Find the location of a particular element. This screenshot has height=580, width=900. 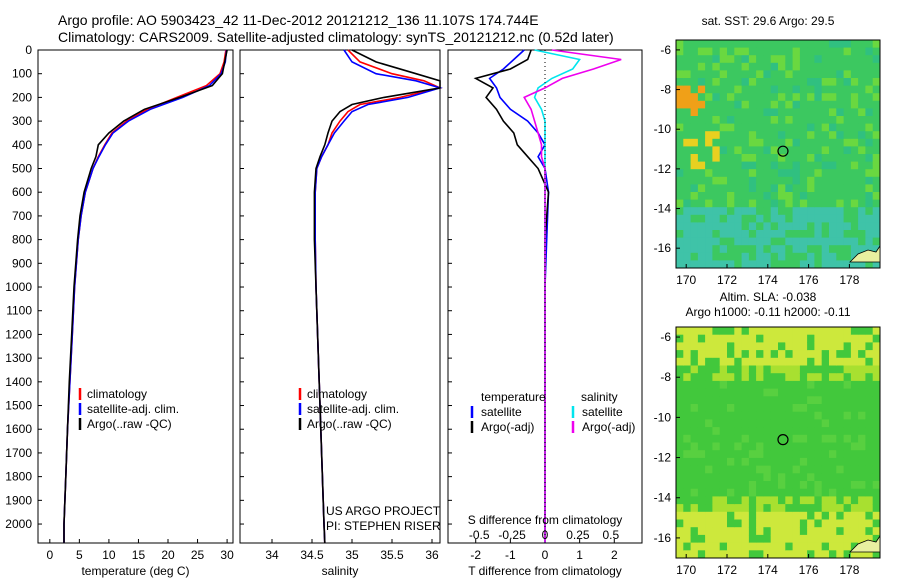

difference-x-tick-label: -1 is located at coordinates (510, 555).